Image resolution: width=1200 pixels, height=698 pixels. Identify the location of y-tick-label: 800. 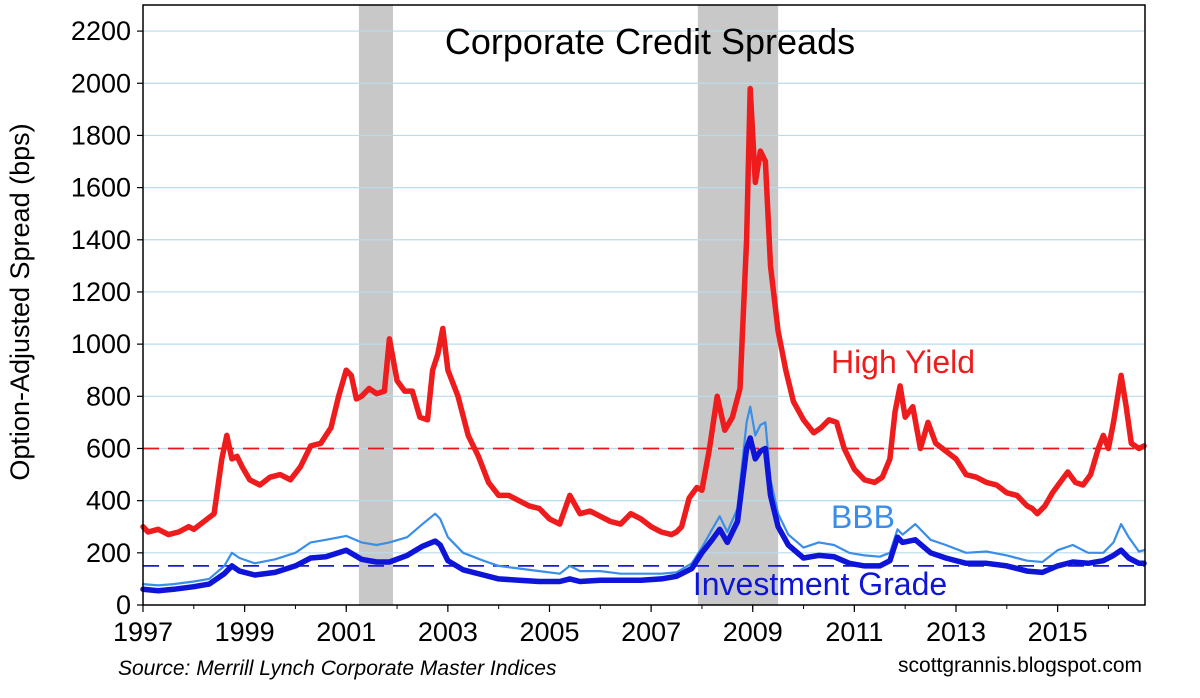
(108, 396).